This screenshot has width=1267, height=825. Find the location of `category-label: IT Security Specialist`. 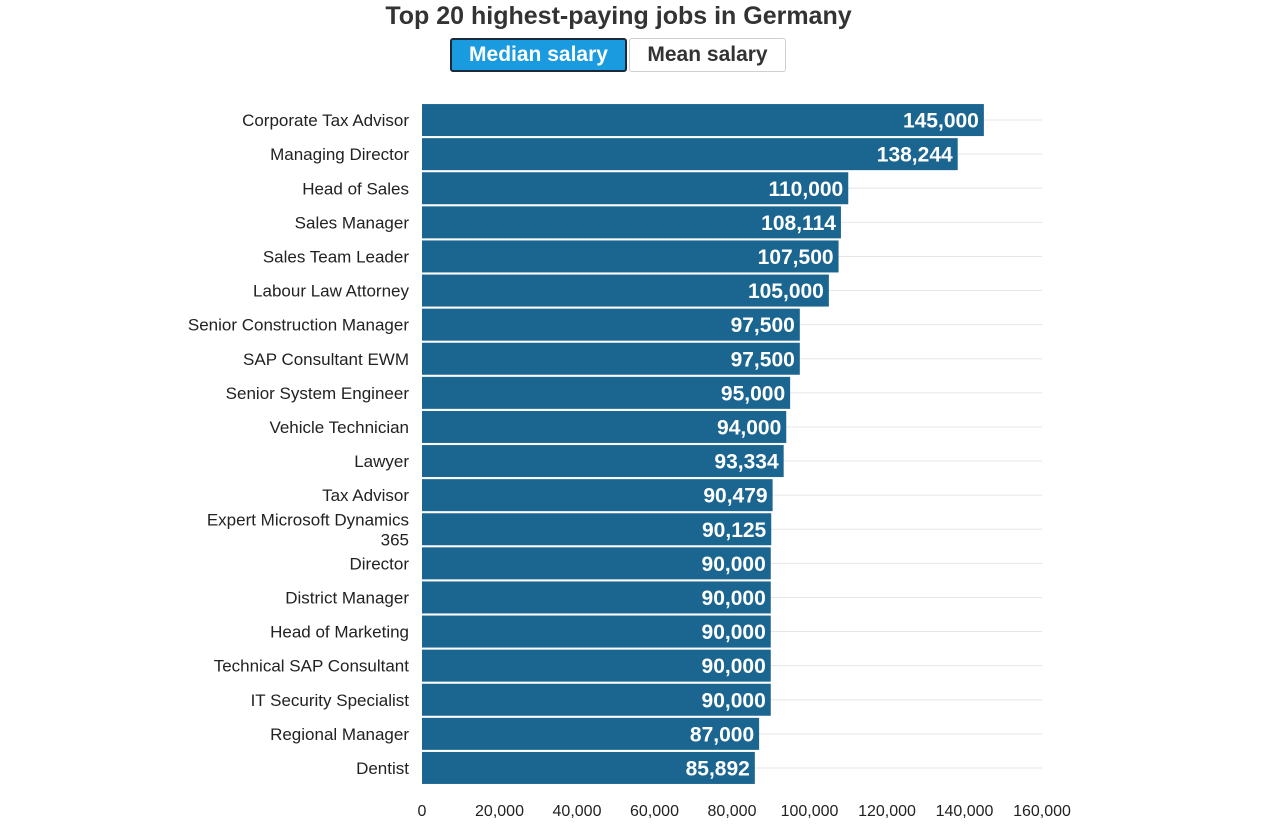

category-label: IT Security Specialist is located at coordinates (330, 700).